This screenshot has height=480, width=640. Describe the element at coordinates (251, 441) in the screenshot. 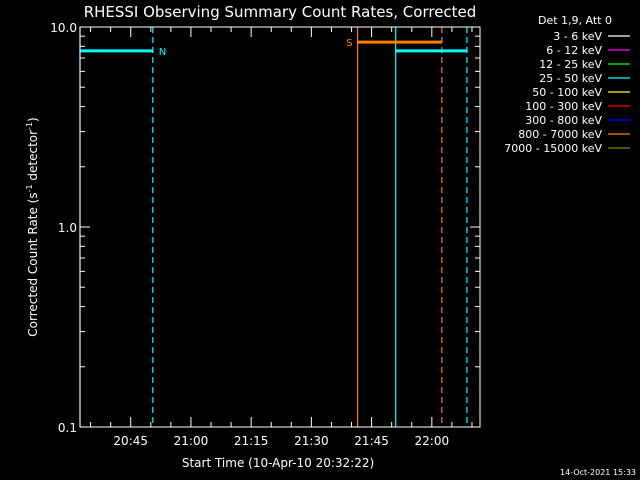

I see `x-tick-label-2: 21:15` at that location.